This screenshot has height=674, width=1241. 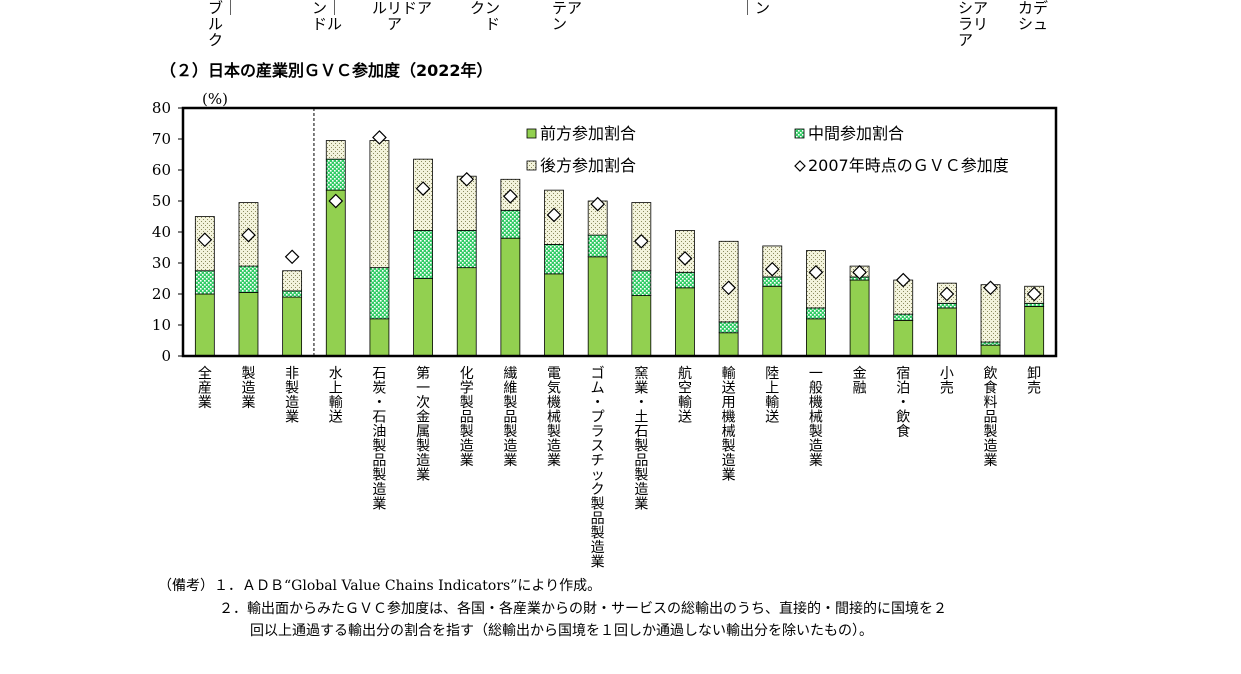 What do you see at coordinates (161, 139) in the screenshot?
I see `y-tick-label: 70` at bounding box center [161, 139].